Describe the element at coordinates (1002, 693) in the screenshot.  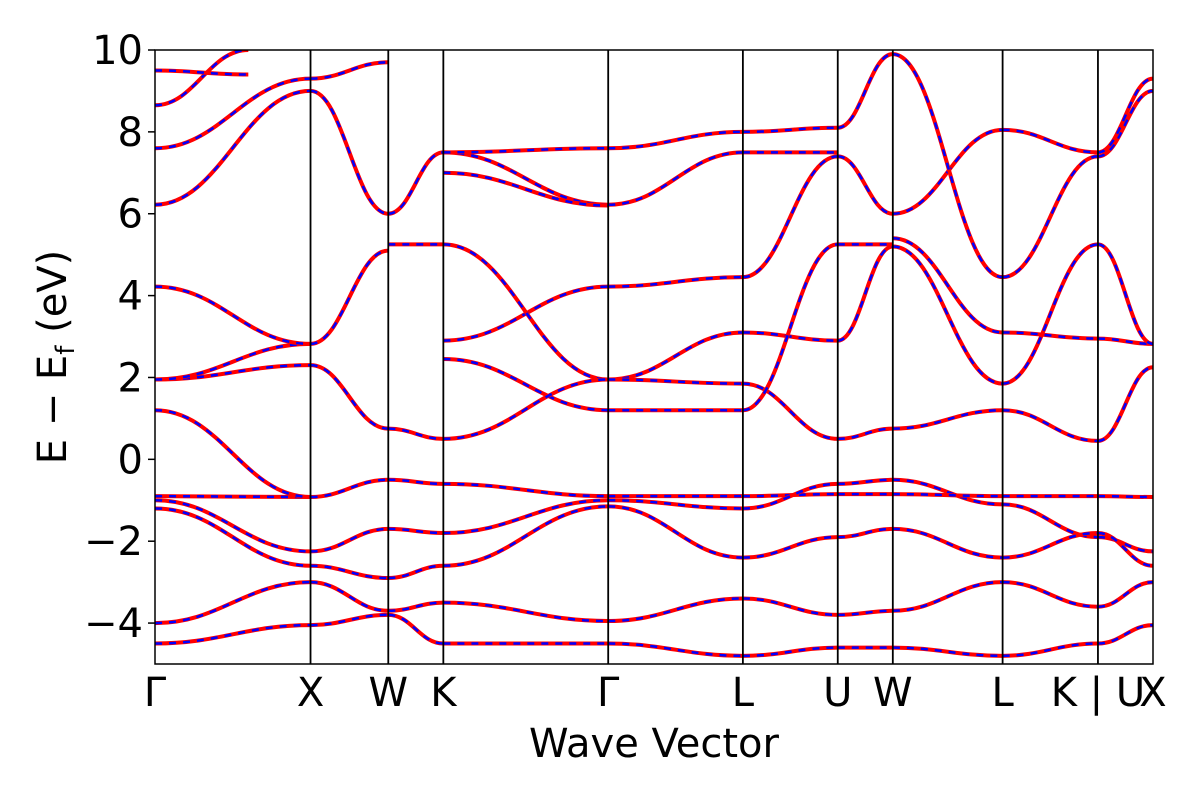
I see `x-tick-label-8: L` at that location.